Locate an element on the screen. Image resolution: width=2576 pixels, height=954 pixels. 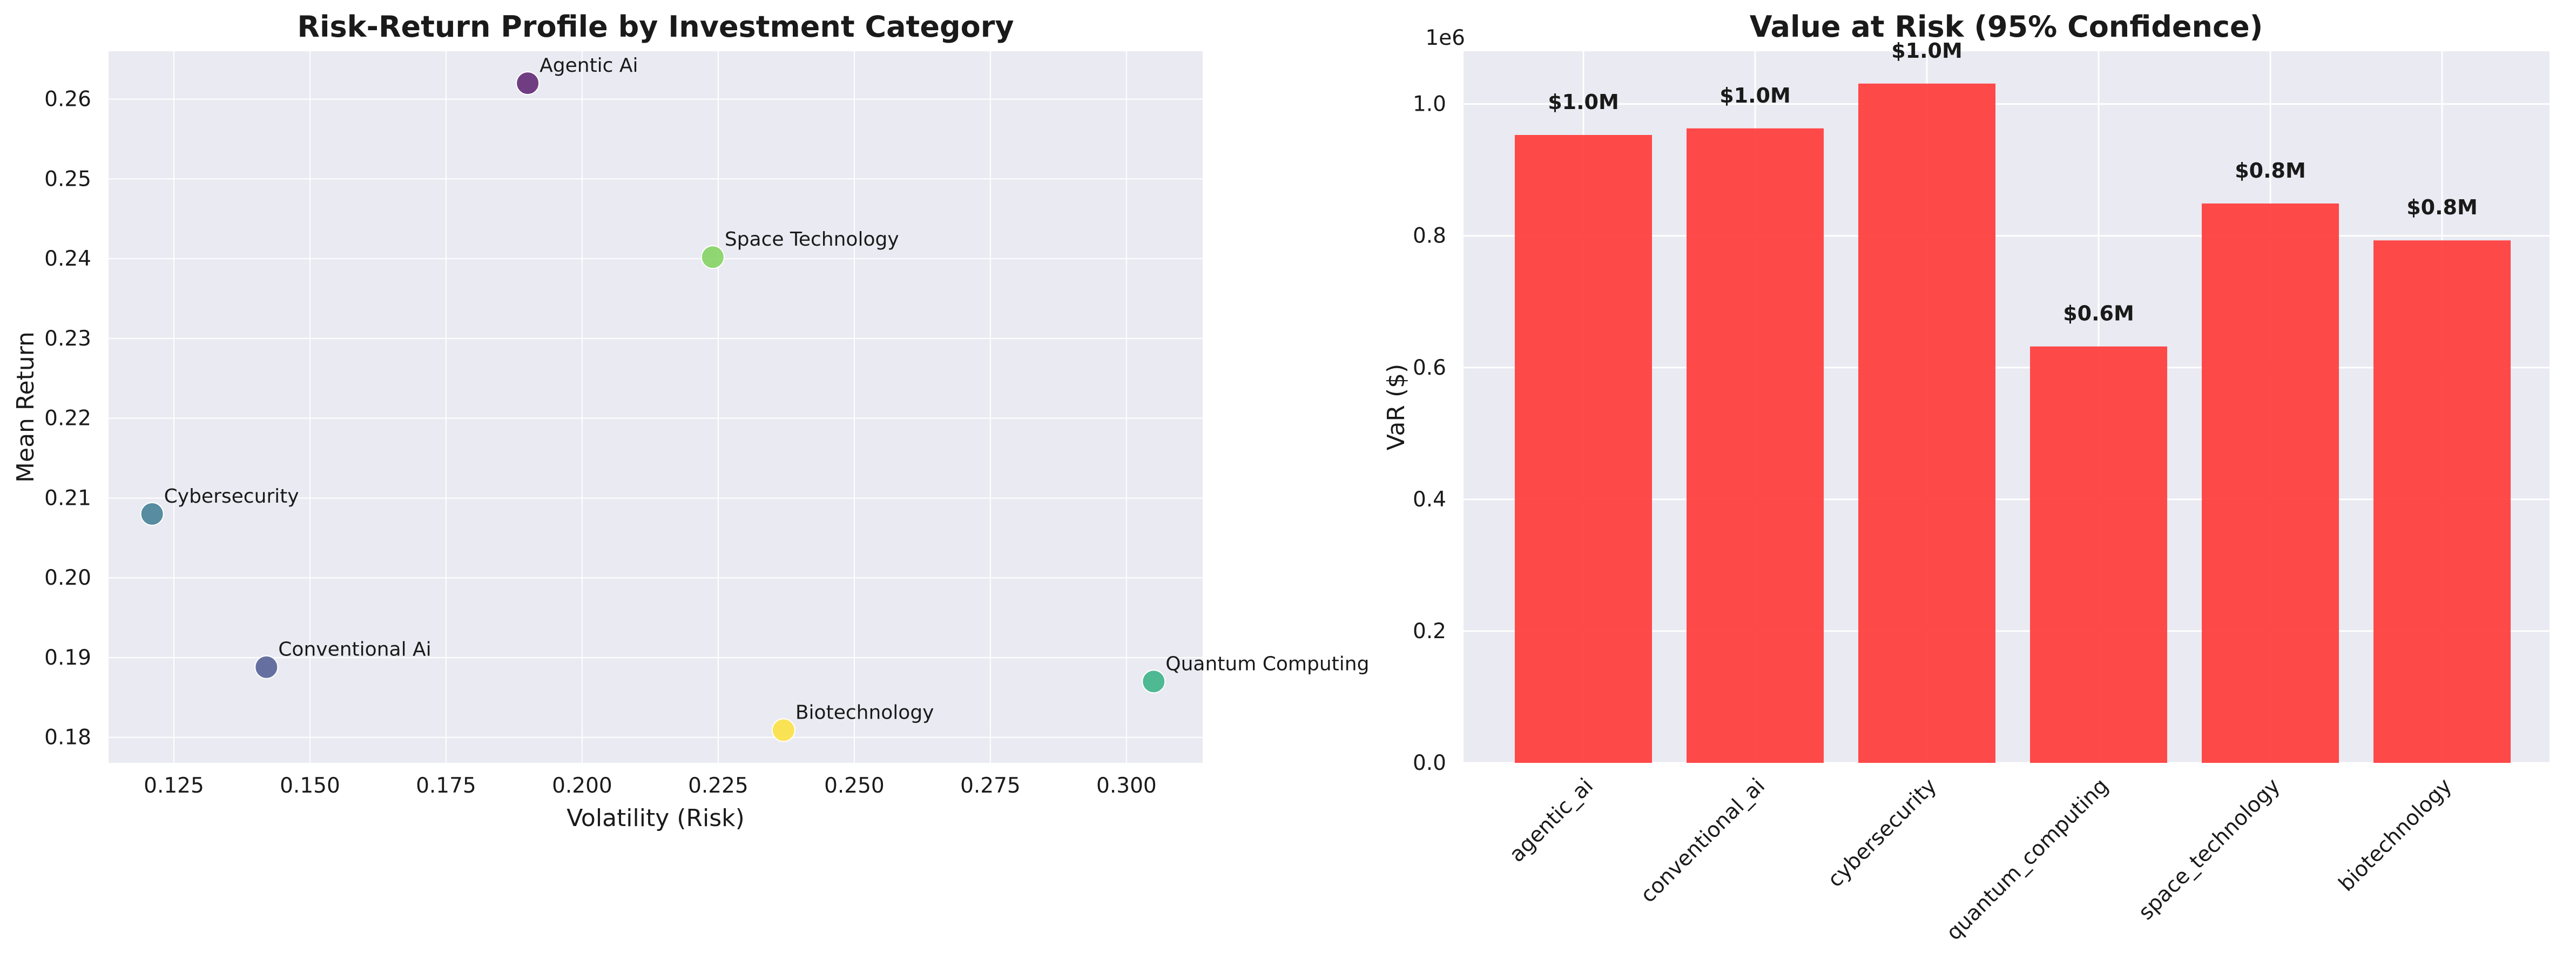
scatter-point-label: Conventional Ai is located at coordinates (354, 650).